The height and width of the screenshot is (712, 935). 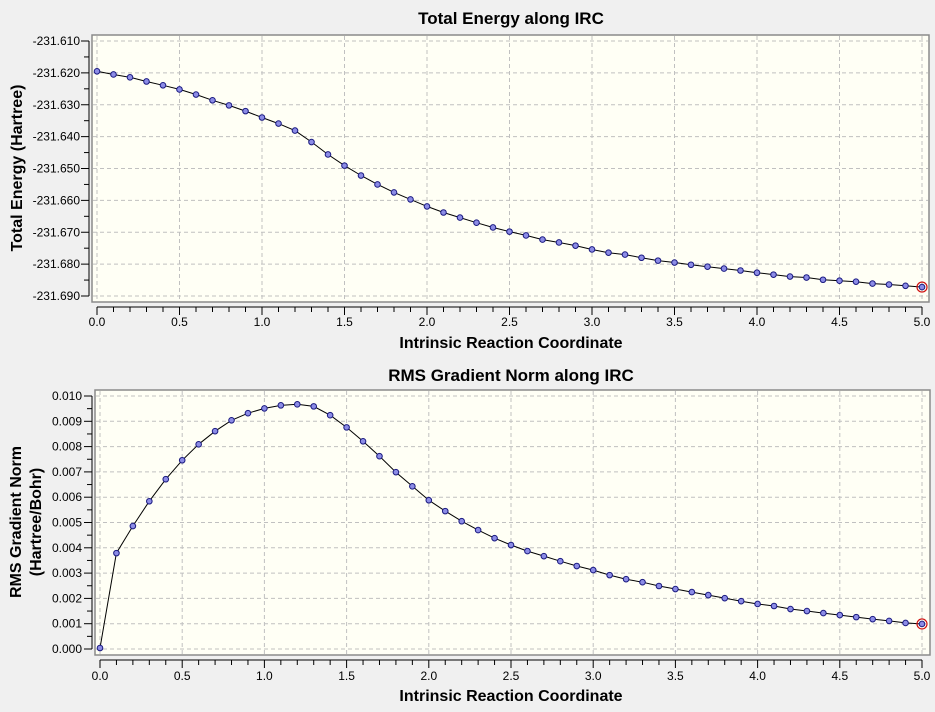 What do you see at coordinates (67, 573) in the screenshot?
I see `y-tick-label: 0.003` at bounding box center [67, 573].